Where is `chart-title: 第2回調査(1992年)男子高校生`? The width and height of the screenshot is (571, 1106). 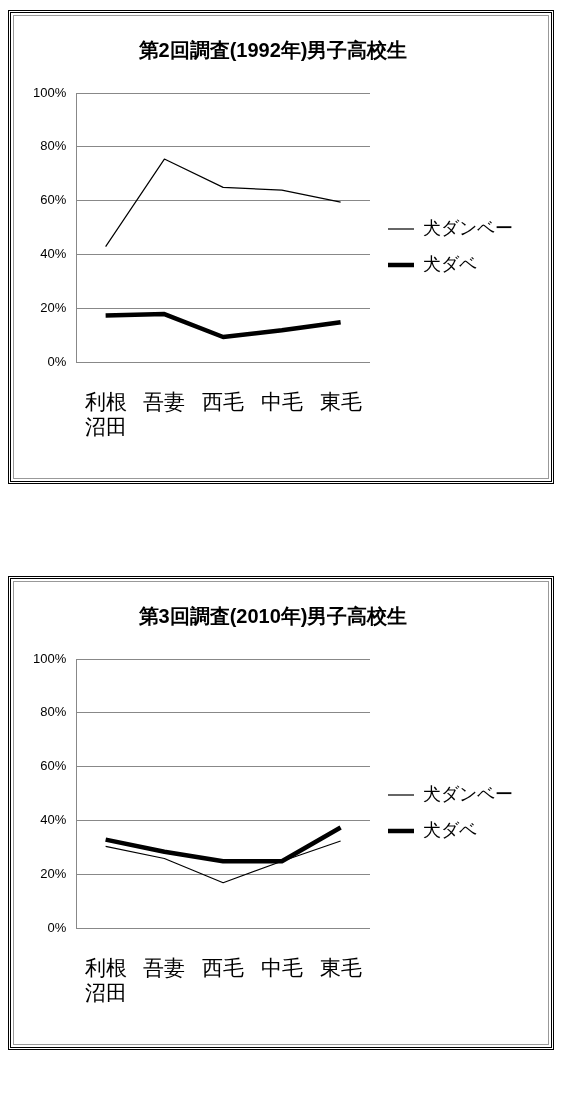
chart-title: 第2回調査(1992年)男子高校生 is located at coordinates (272, 49).